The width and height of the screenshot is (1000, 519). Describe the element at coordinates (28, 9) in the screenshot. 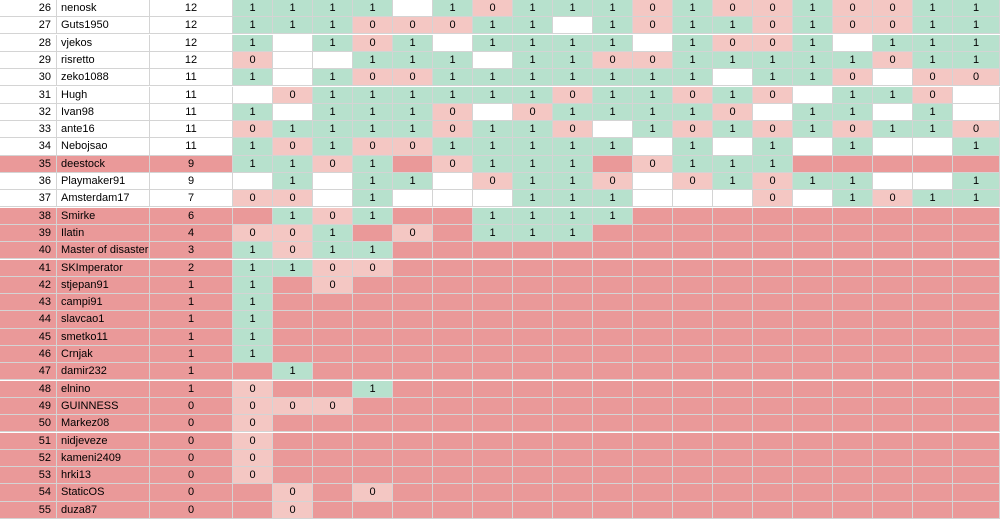

I see `rank-cell: 26` at that location.